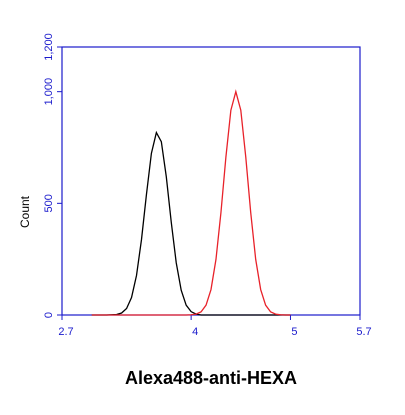  What do you see at coordinates (49, 315) in the screenshot?
I see `y-tick-label: 0` at bounding box center [49, 315].